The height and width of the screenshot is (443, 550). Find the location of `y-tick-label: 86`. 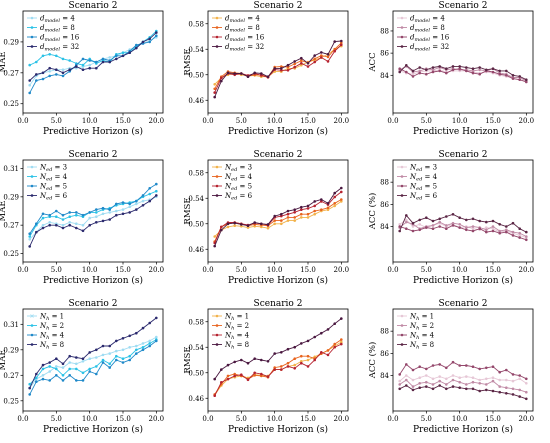

y-tick-label: 86 is located at coordinates (384, 54).